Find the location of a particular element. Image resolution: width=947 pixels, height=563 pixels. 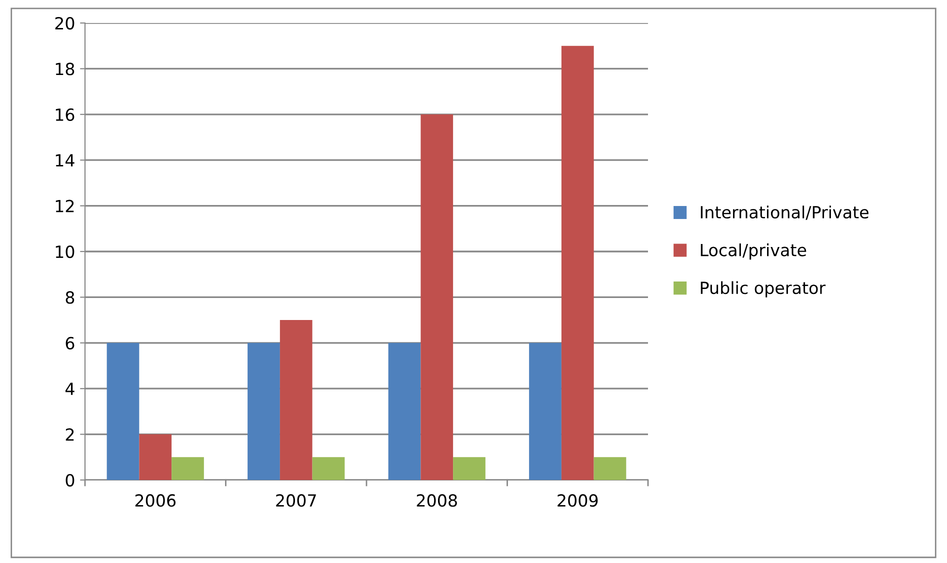

x-tick-label: 2009 is located at coordinates (578, 500).